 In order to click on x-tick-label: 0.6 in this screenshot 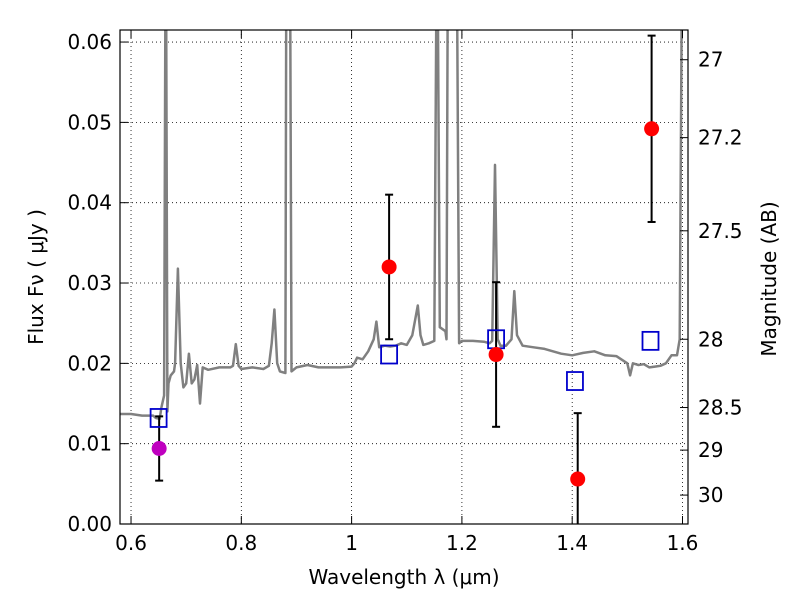, I will do `click(131, 543)`.